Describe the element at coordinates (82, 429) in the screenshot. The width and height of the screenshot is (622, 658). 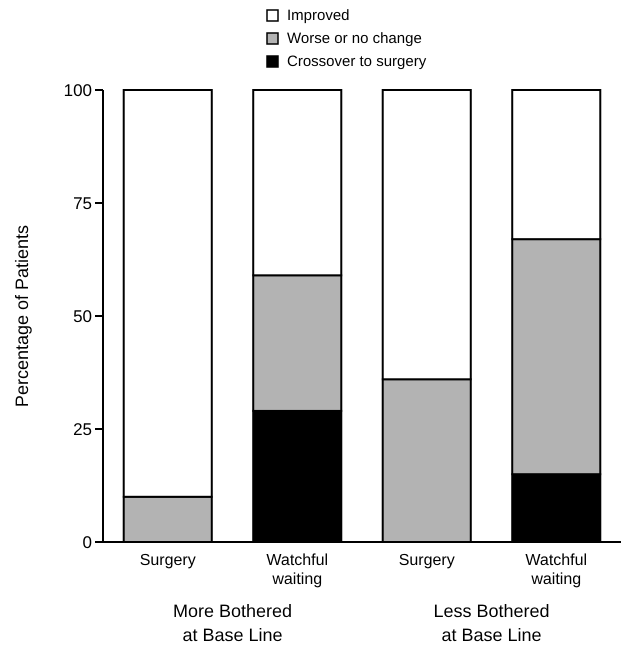
I see `y-tick-label: 25` at that location.